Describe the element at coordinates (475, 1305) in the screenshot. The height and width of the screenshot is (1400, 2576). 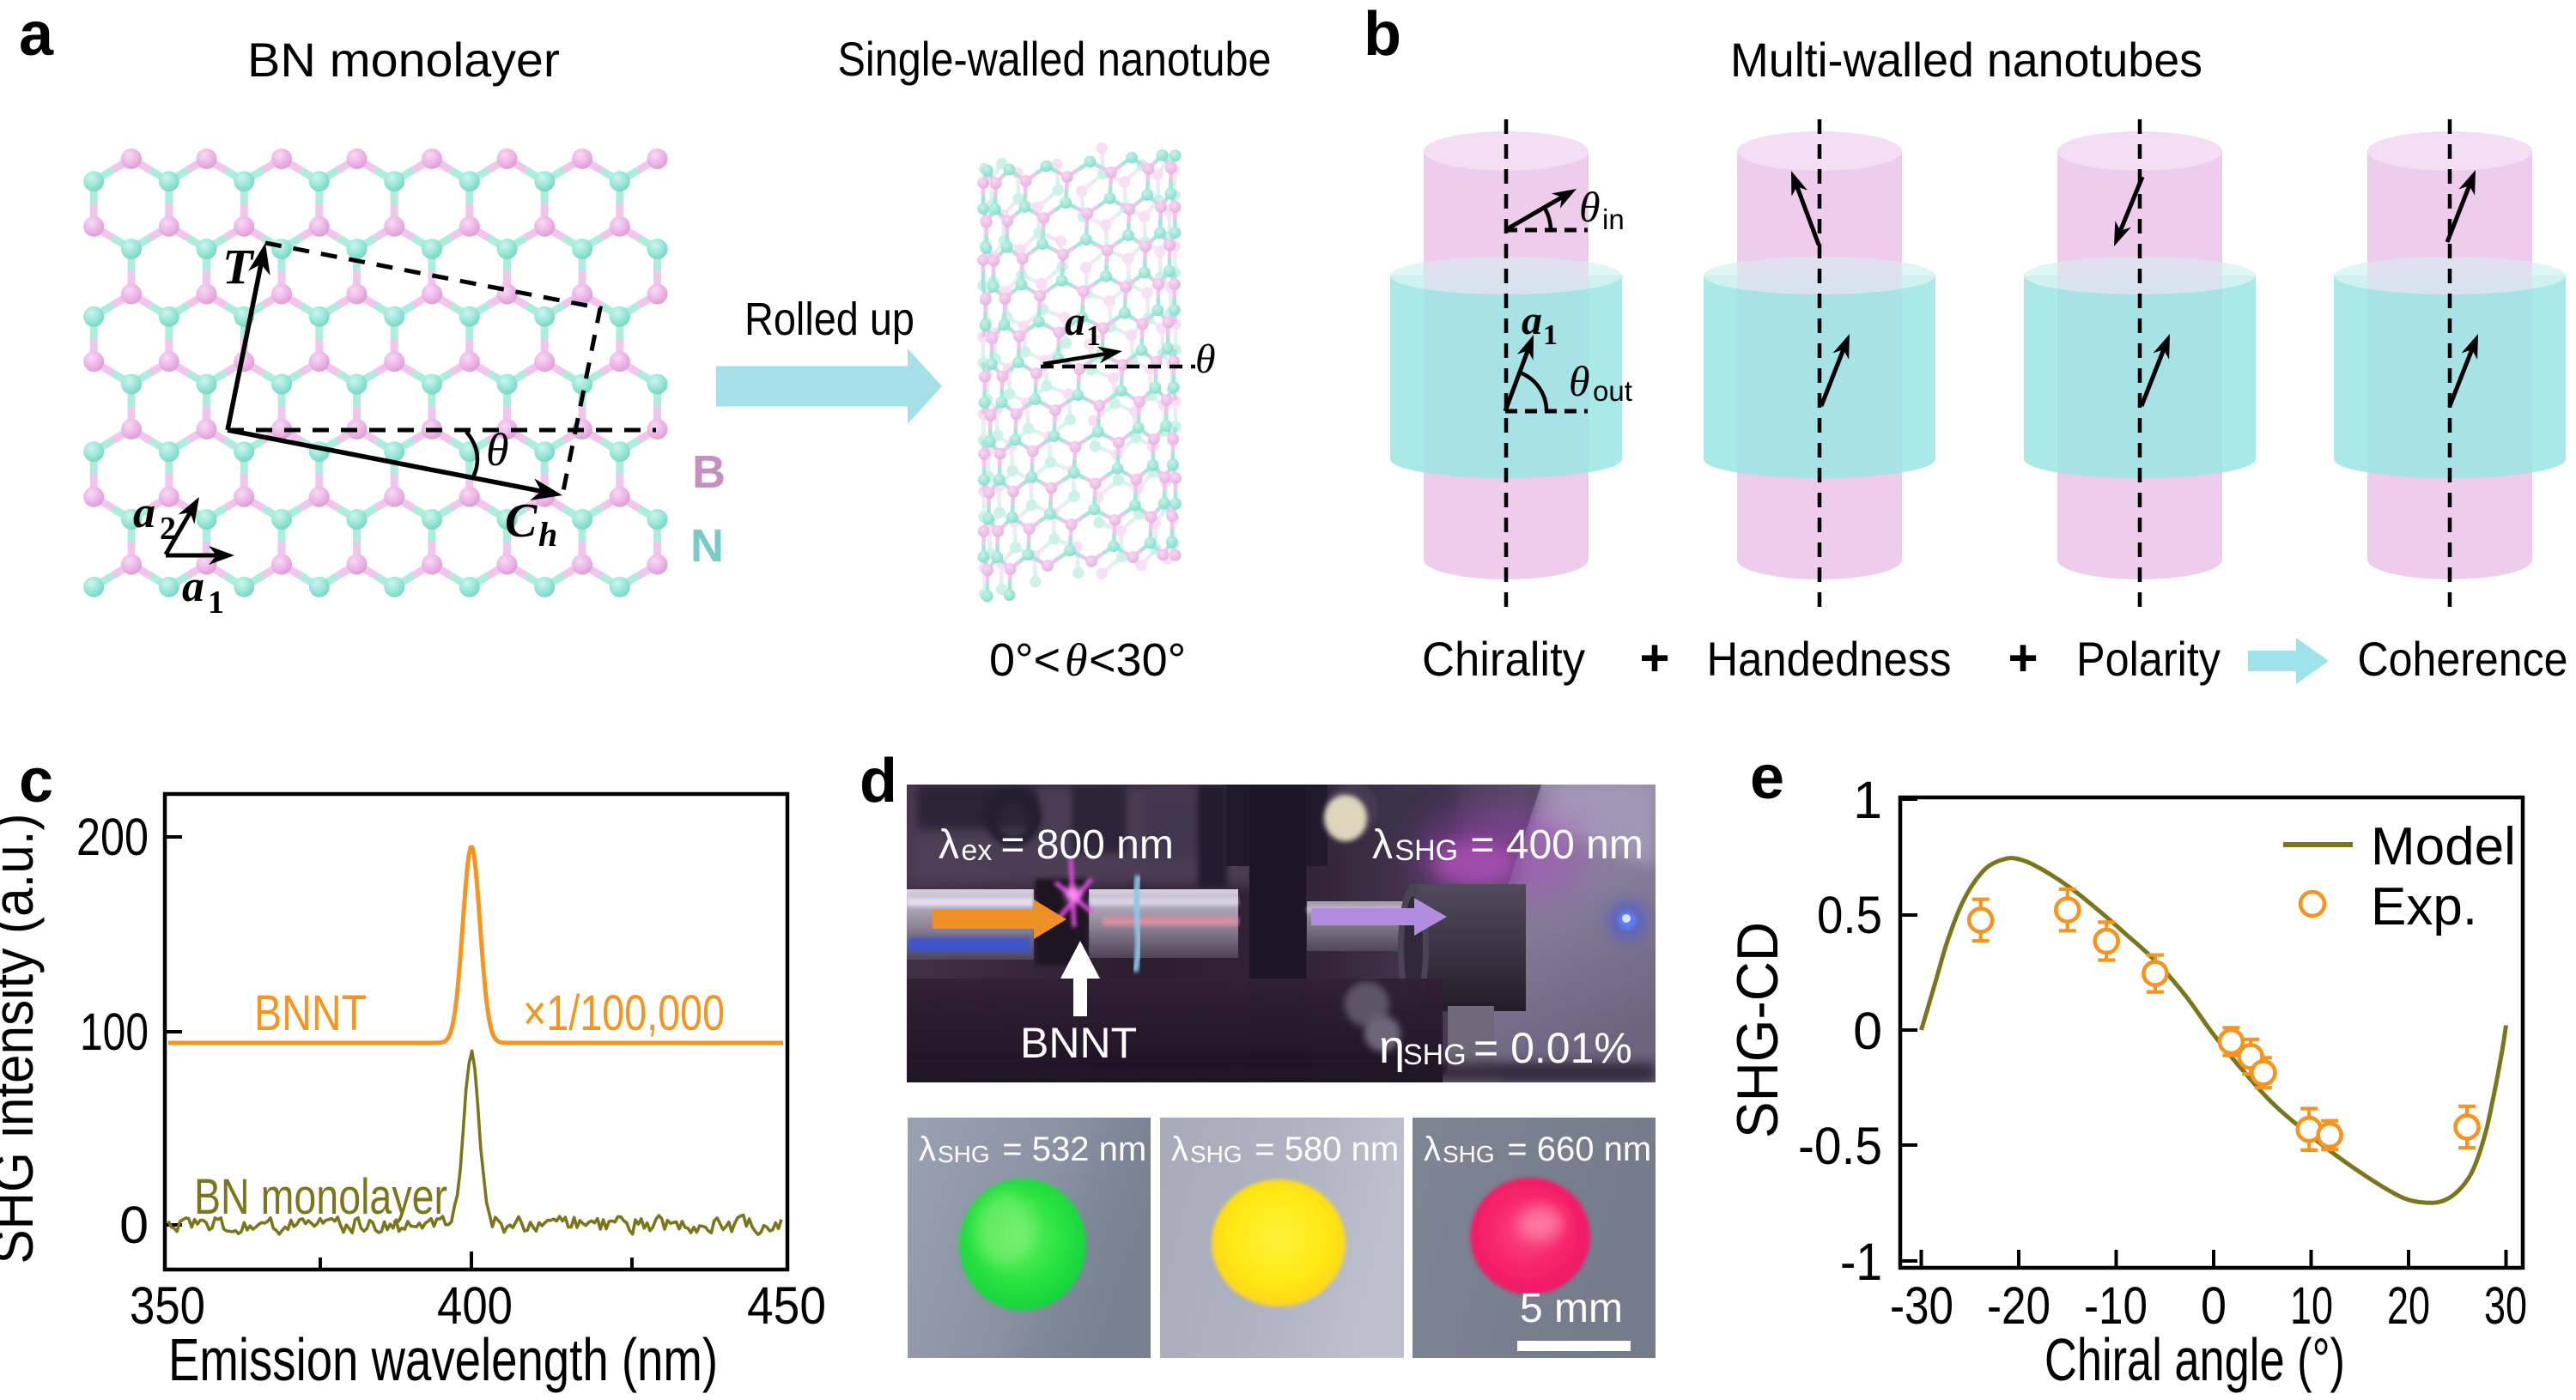
I see `svg-text: 400` at that location.